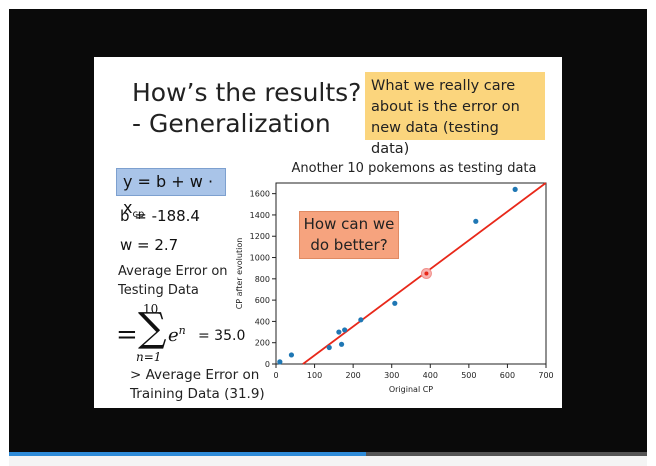 The width and height of the screenshot is (656, 466). Describe the element at coordinates (262, 321) in the screenshot. I see `y-tick-label: 400` at that location.